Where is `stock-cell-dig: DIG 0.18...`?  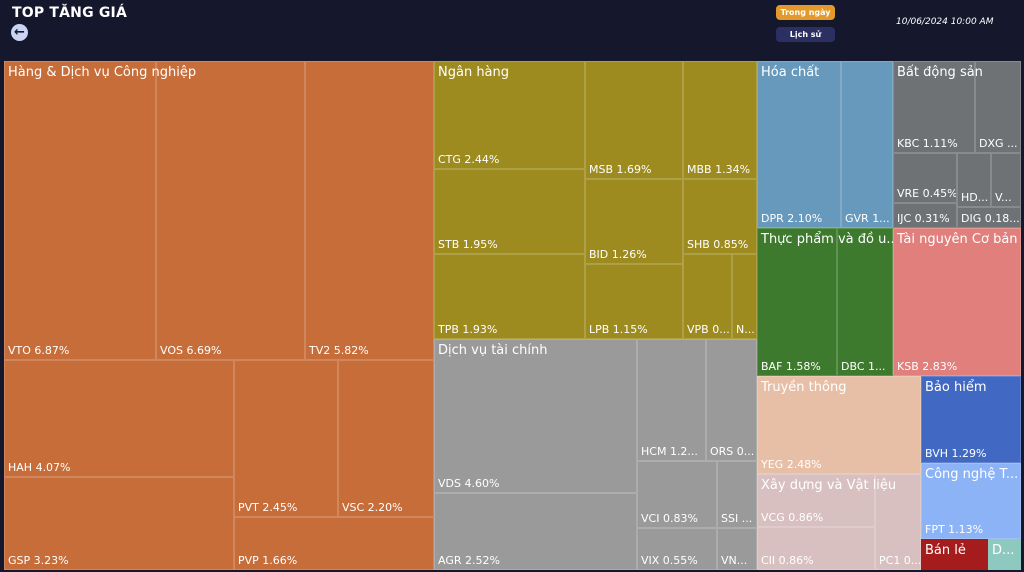 stock-cell-dig: DIG 0.18... is located at coordinates (989, 217).